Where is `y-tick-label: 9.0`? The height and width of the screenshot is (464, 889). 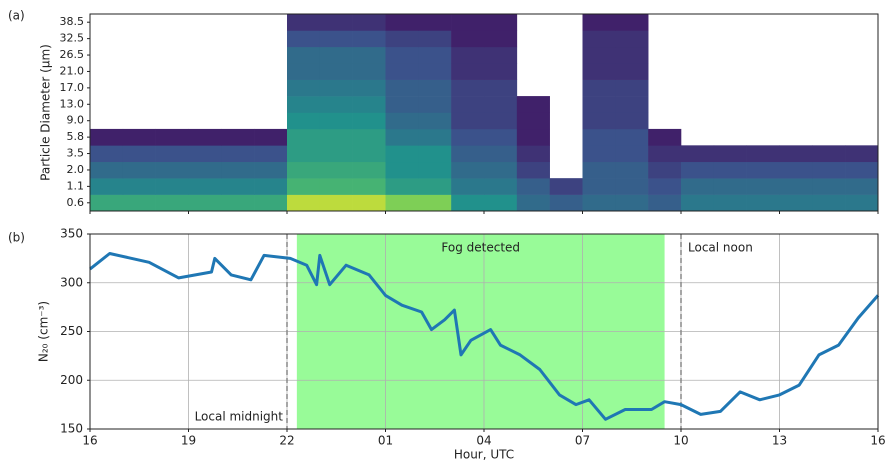 y-tick-label: 9.0 is located at coordinates (76, 120).